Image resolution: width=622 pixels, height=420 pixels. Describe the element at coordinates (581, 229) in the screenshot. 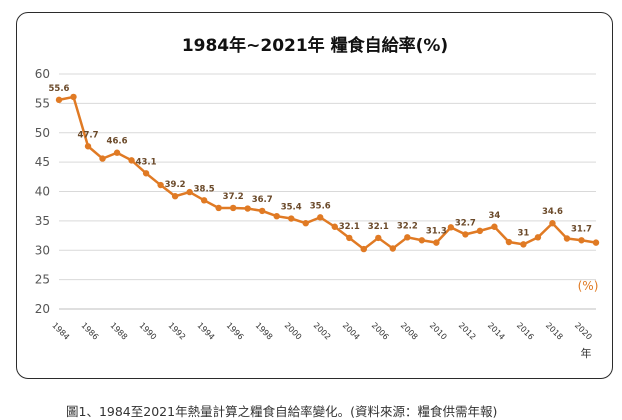

I see `data-label: 31.7` at that location.